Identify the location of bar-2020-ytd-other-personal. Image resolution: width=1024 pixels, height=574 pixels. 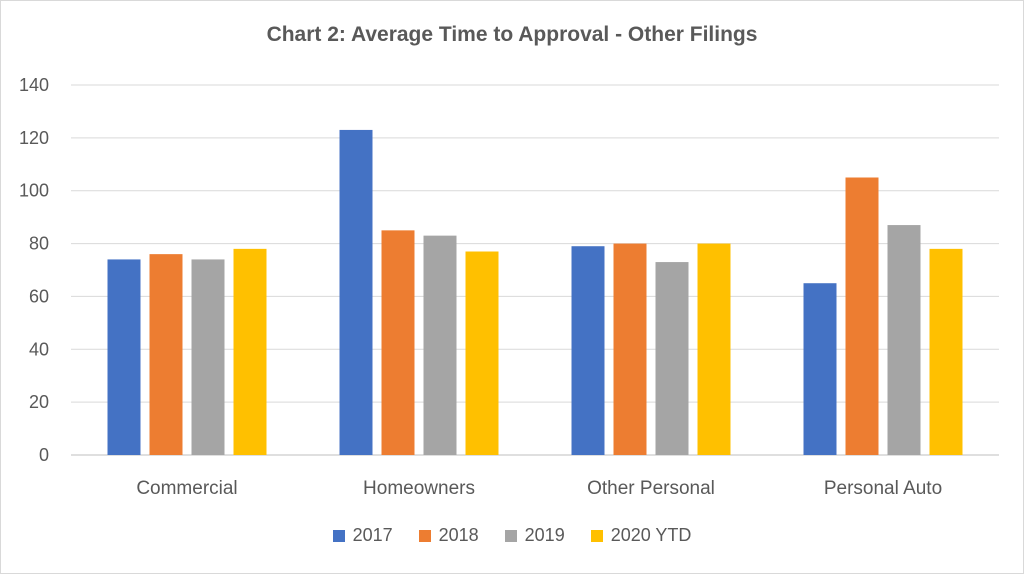
(714, 349).